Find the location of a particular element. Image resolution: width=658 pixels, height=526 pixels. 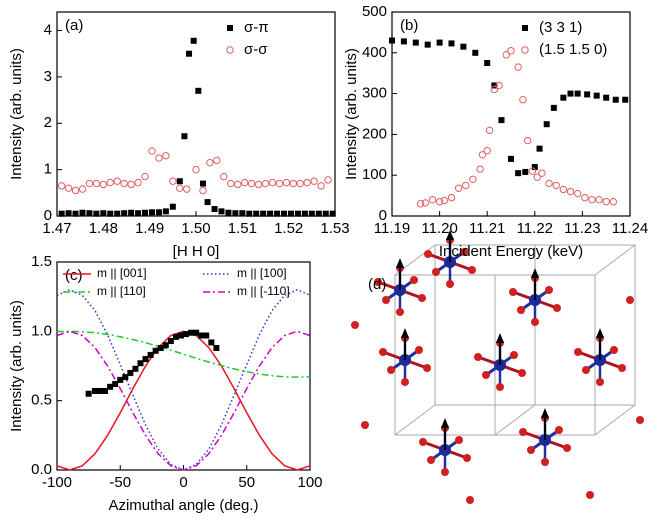

x-tick-label: 1.53 is located at coordinates (334, 228).